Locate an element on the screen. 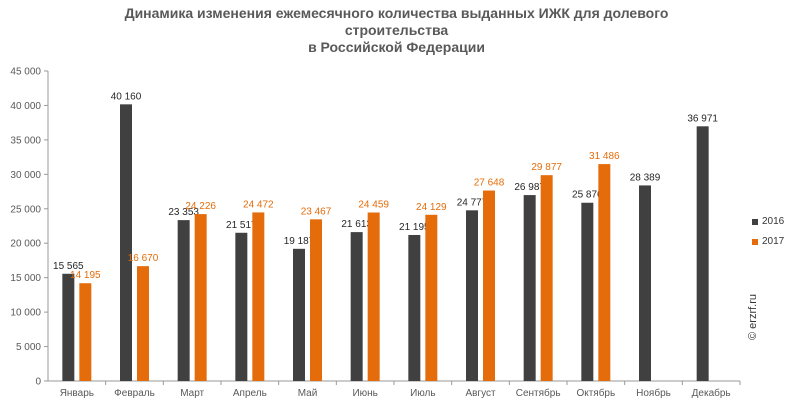 The image size is (793, 404). y-tick-label: 20 000 is located at coordinates (25, 244).